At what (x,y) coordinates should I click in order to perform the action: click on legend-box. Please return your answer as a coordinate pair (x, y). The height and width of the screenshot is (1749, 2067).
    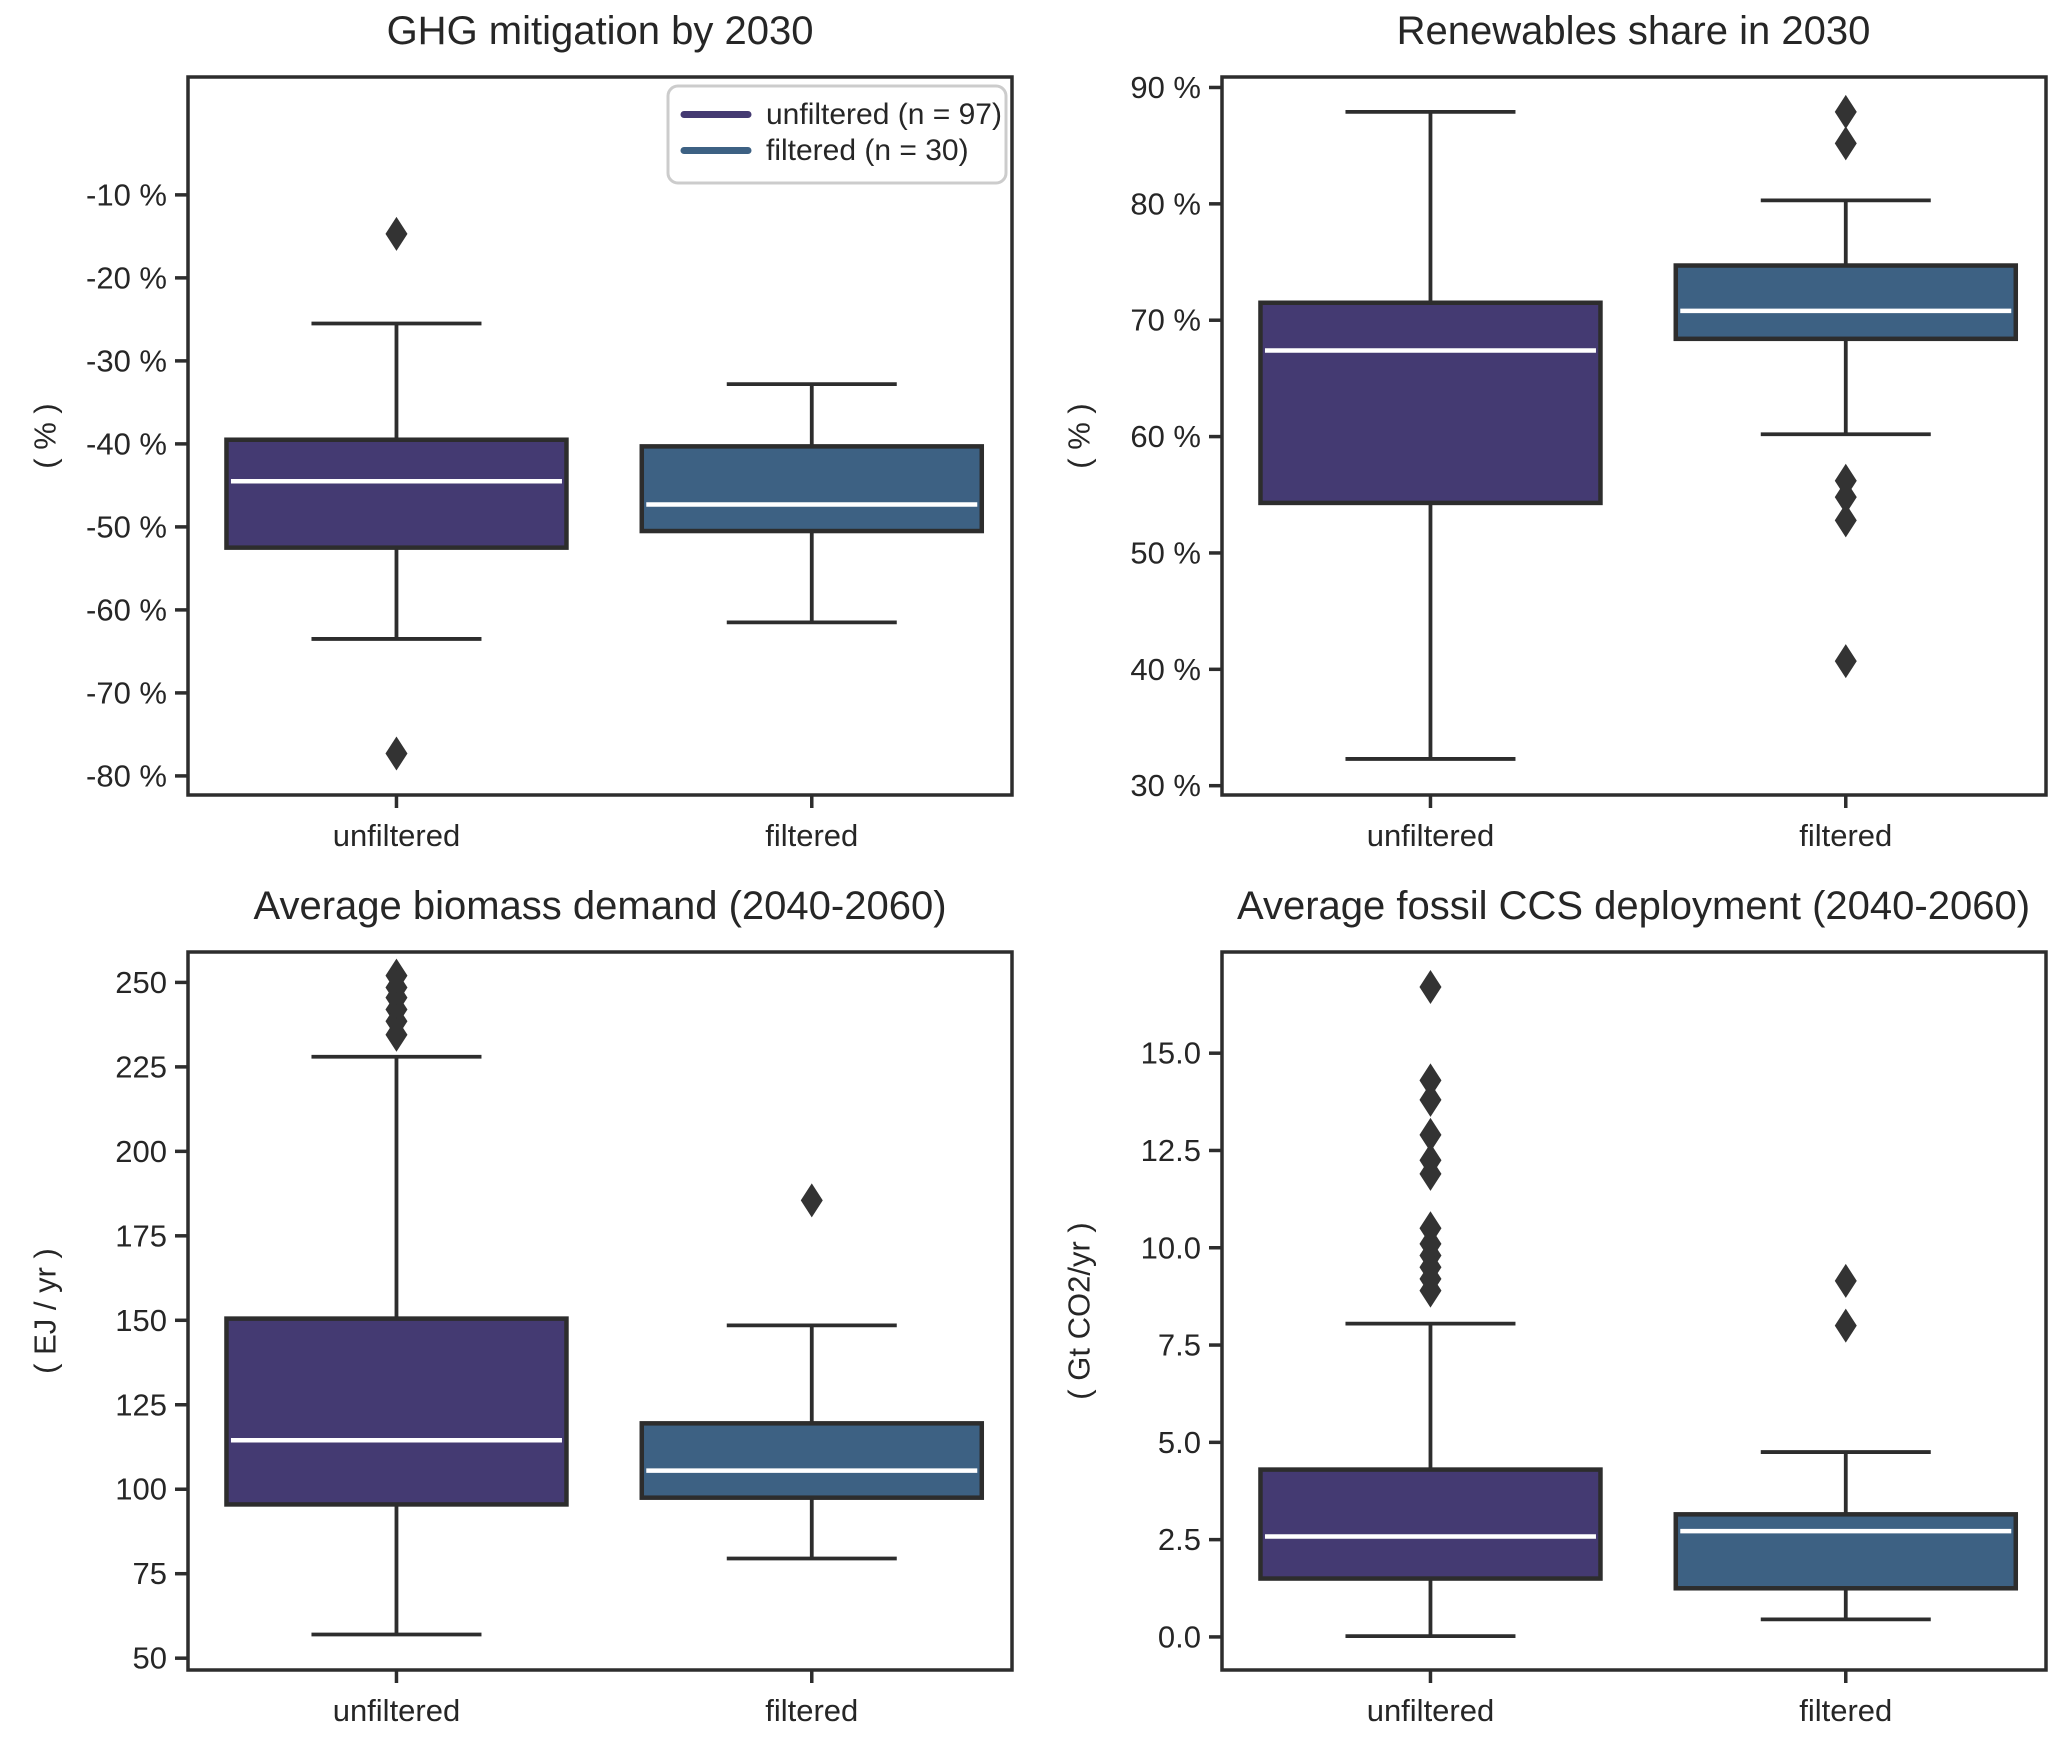
    Looking at the image, I should click on (837, 134).